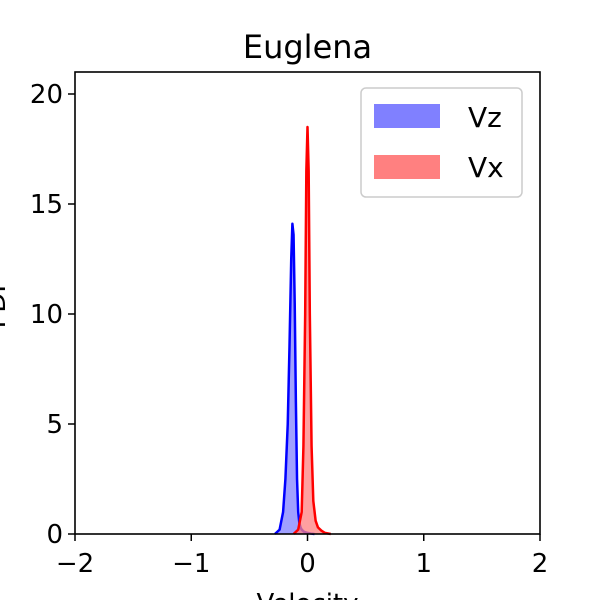 The image size is (600, 600). I want to click on legend-label-vx: Vx, so click(486, 167).